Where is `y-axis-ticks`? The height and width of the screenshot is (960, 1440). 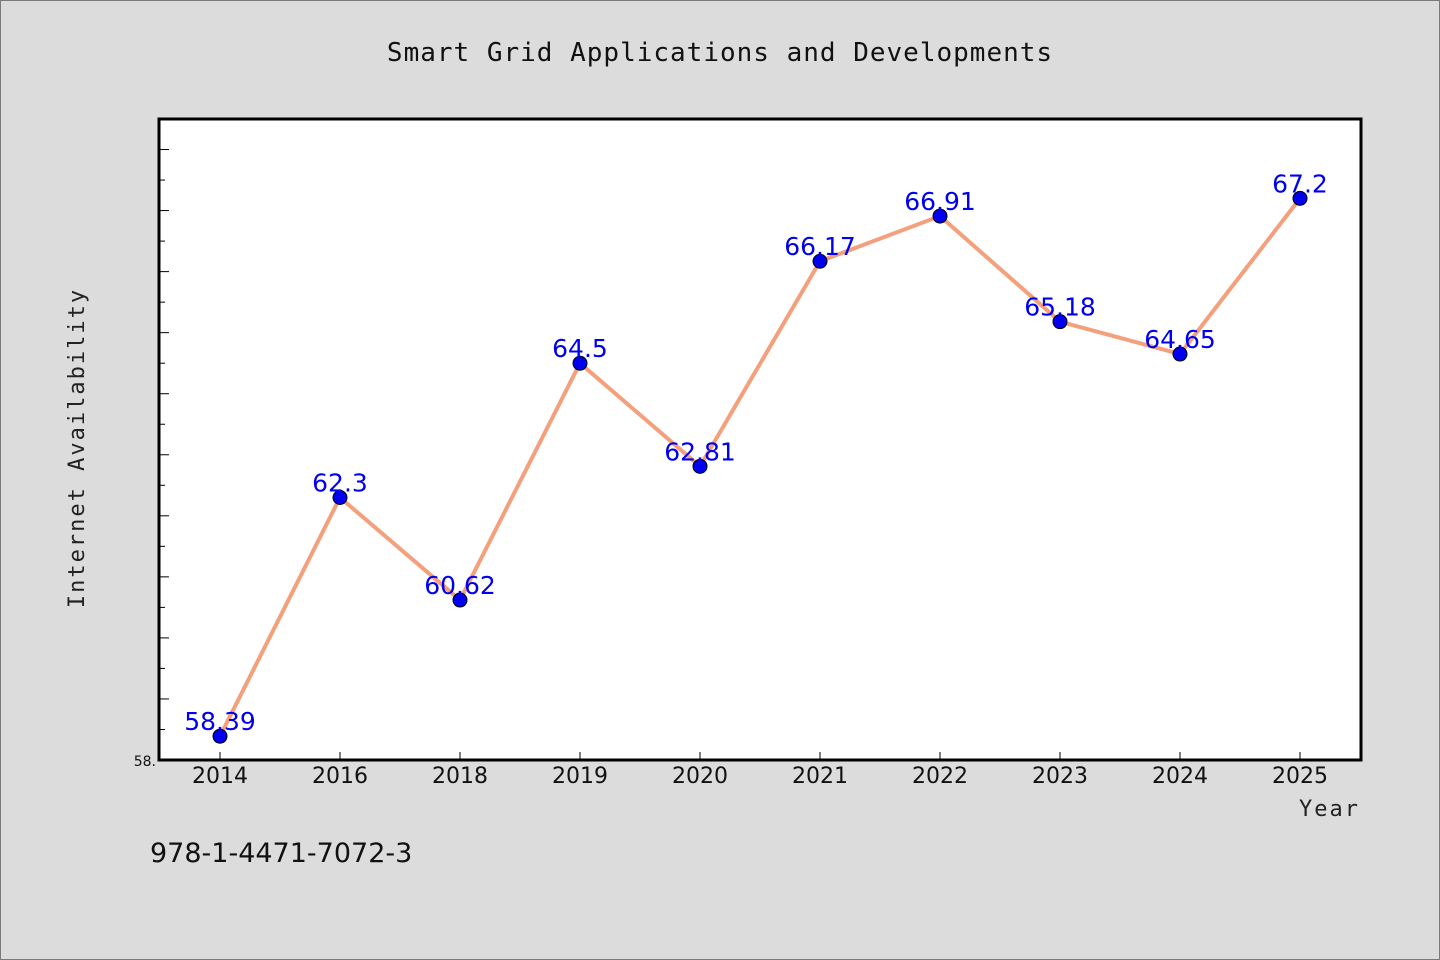
y-axis-ticks is located at coordinates (164, 424).